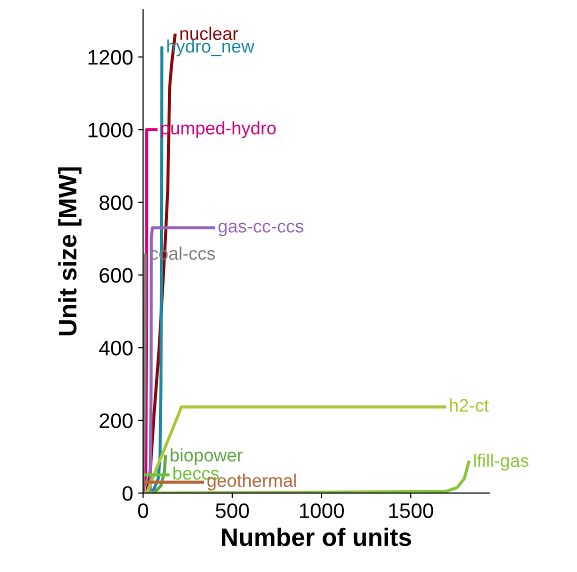  I want to click on series-label: biopower, so click(206, 457).